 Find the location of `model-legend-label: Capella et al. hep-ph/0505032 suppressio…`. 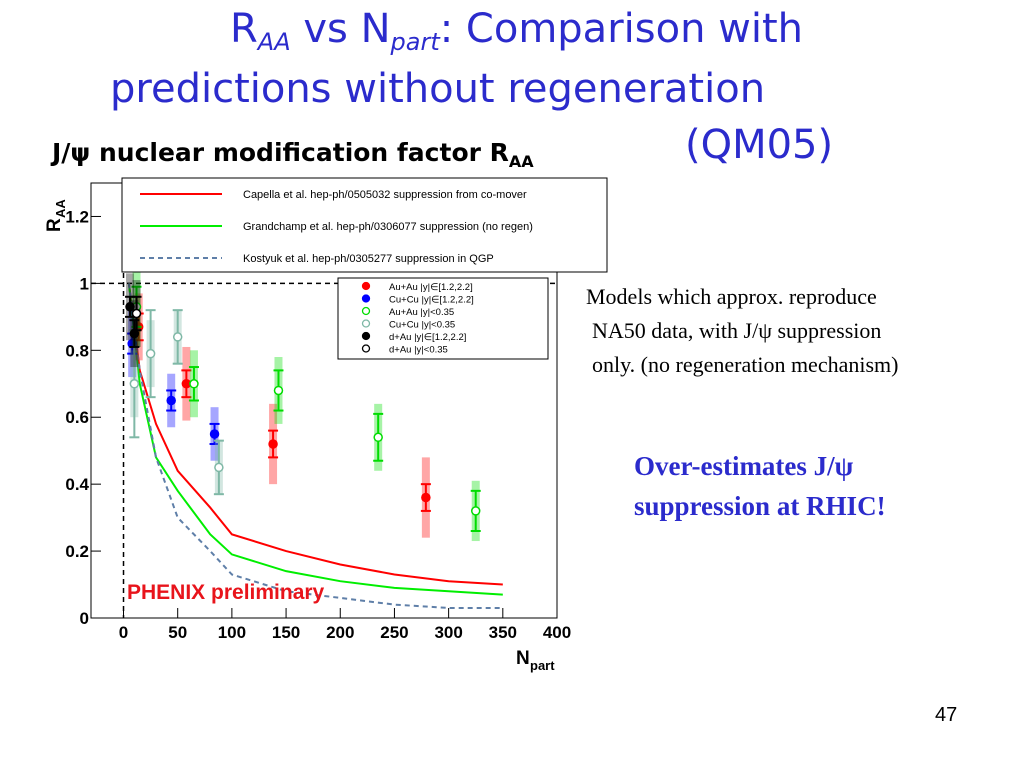

model-legend-label: Capella et al. hep-ph/0505032 suppressio… is located at coordinates (385, 195).